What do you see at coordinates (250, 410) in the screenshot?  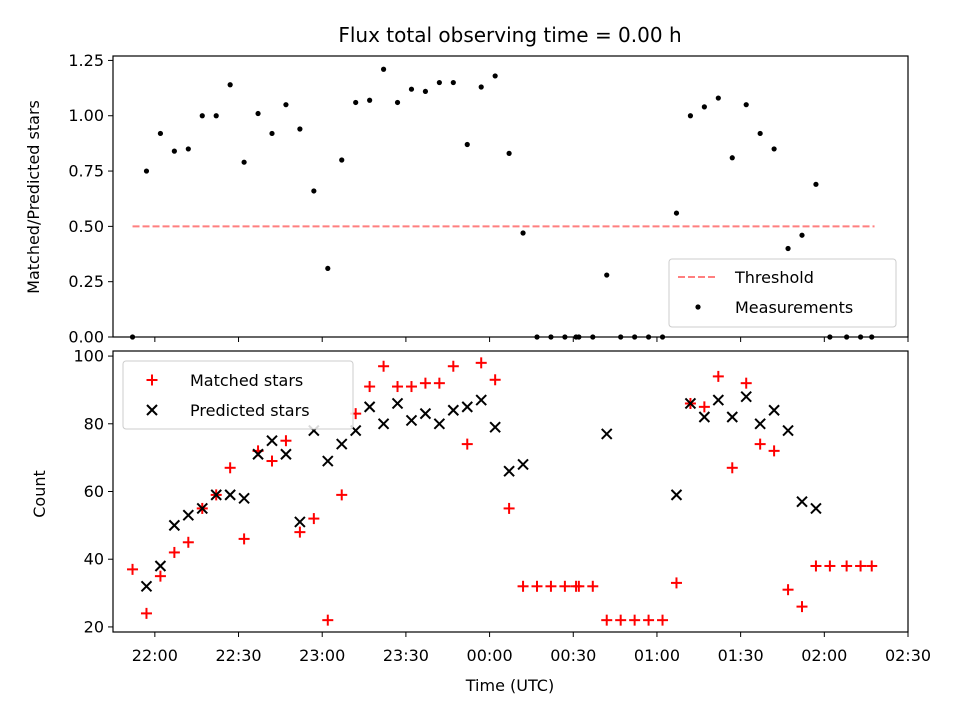 I see `legend-predicted-label: Predicted stars` at bounding box center [250, 410].